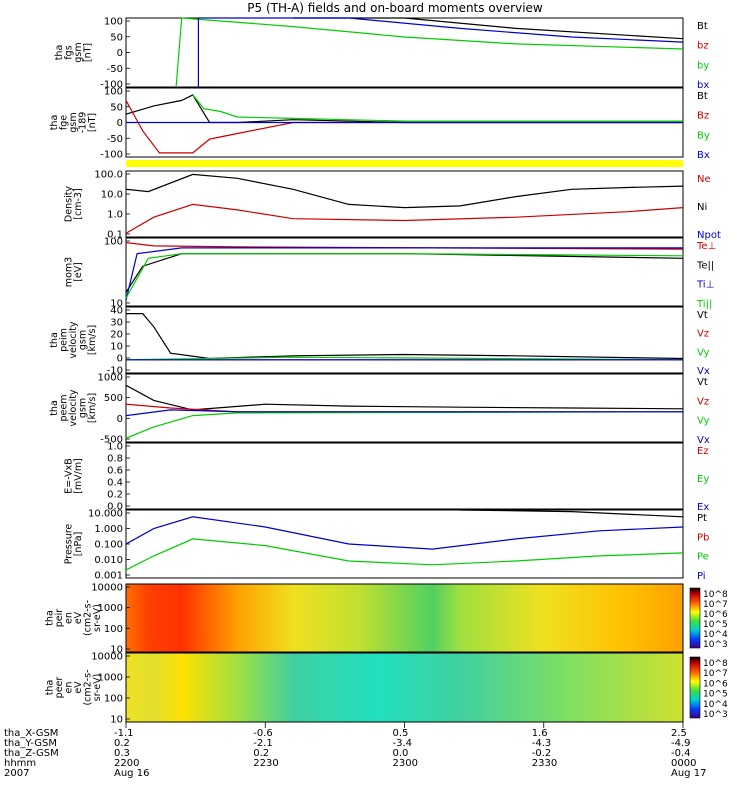 This screenshot has height=800, width=750. I want to click on x-tick-value: -2.1, so click(263, 743).